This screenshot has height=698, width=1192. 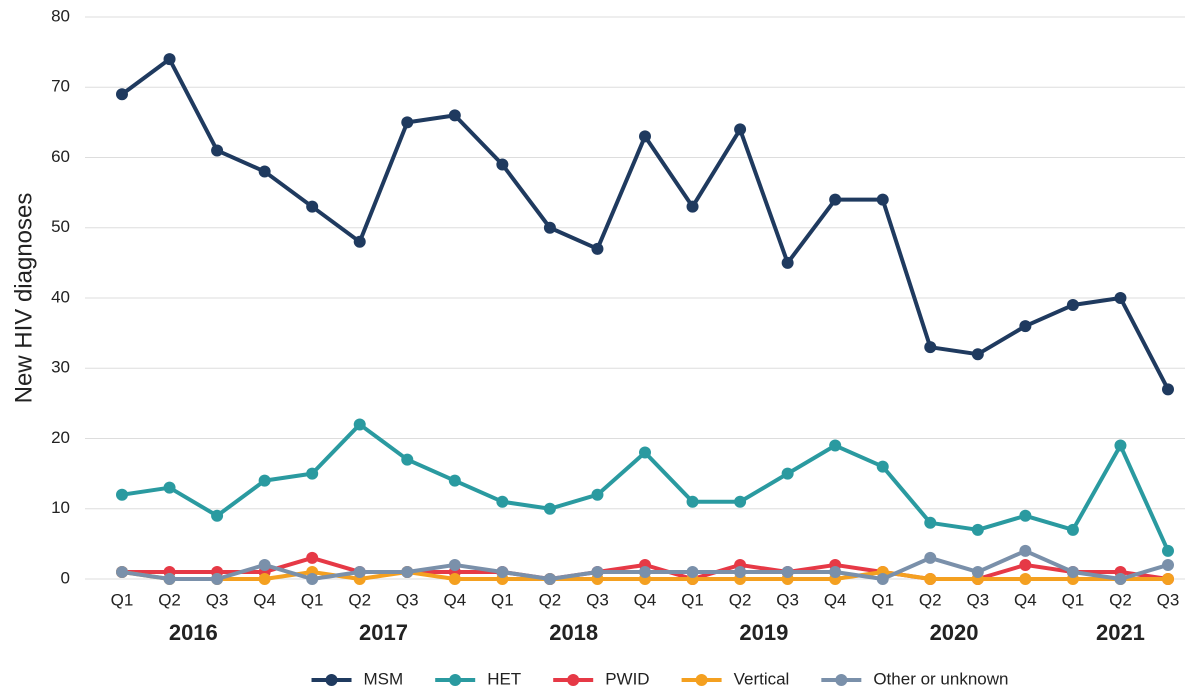 I want to click on legend-label: Vertical, so click(x=762, y=678).